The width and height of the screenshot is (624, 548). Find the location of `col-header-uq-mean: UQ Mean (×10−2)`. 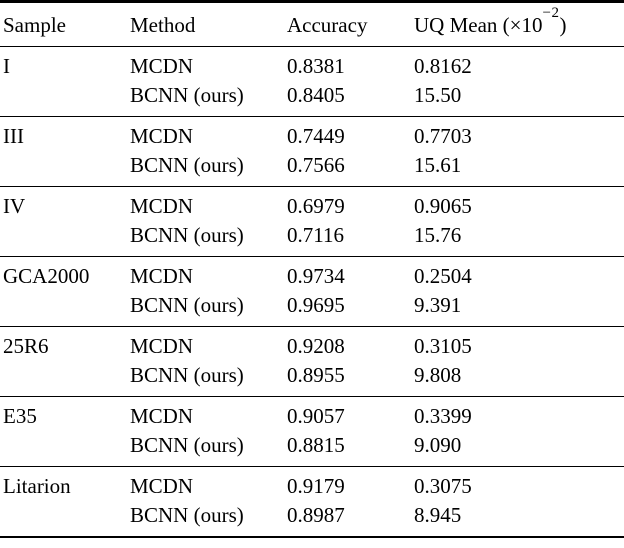

col-header-uq-mean: UQ Mean (×10−2) is located at coordinates (519, 24).